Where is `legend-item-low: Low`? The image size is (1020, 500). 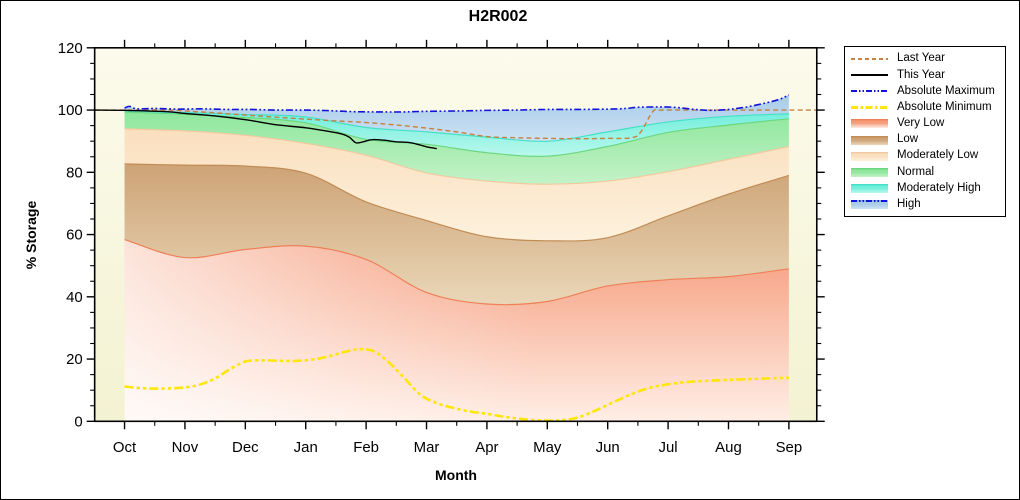 legend-item-low: Low is located at coordinates (926, 140).